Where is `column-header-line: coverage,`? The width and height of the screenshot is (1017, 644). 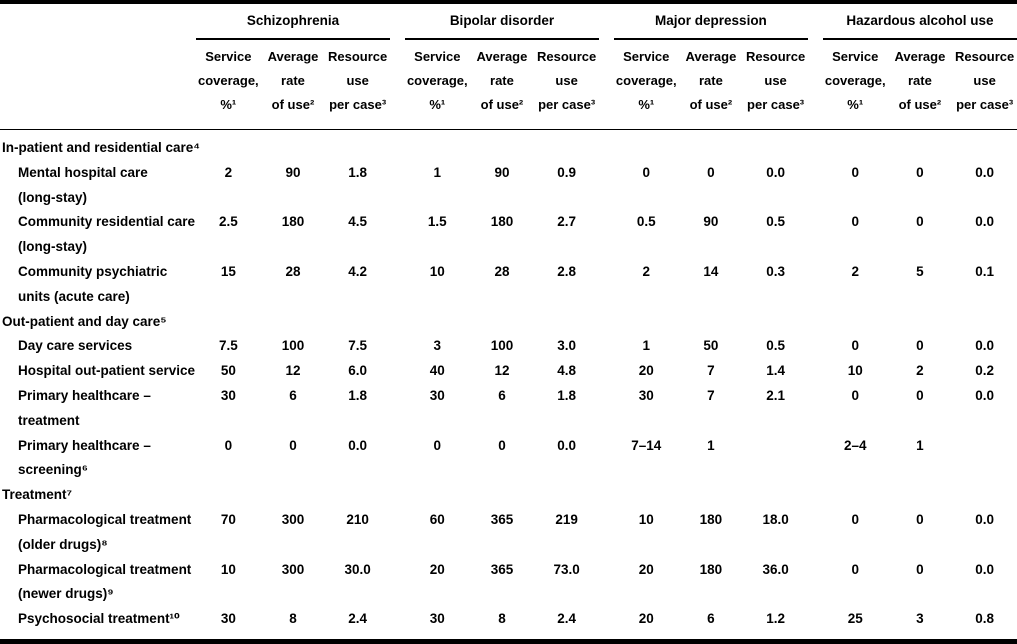
column-header-line: coverage, is located at coordinates (228, 80).